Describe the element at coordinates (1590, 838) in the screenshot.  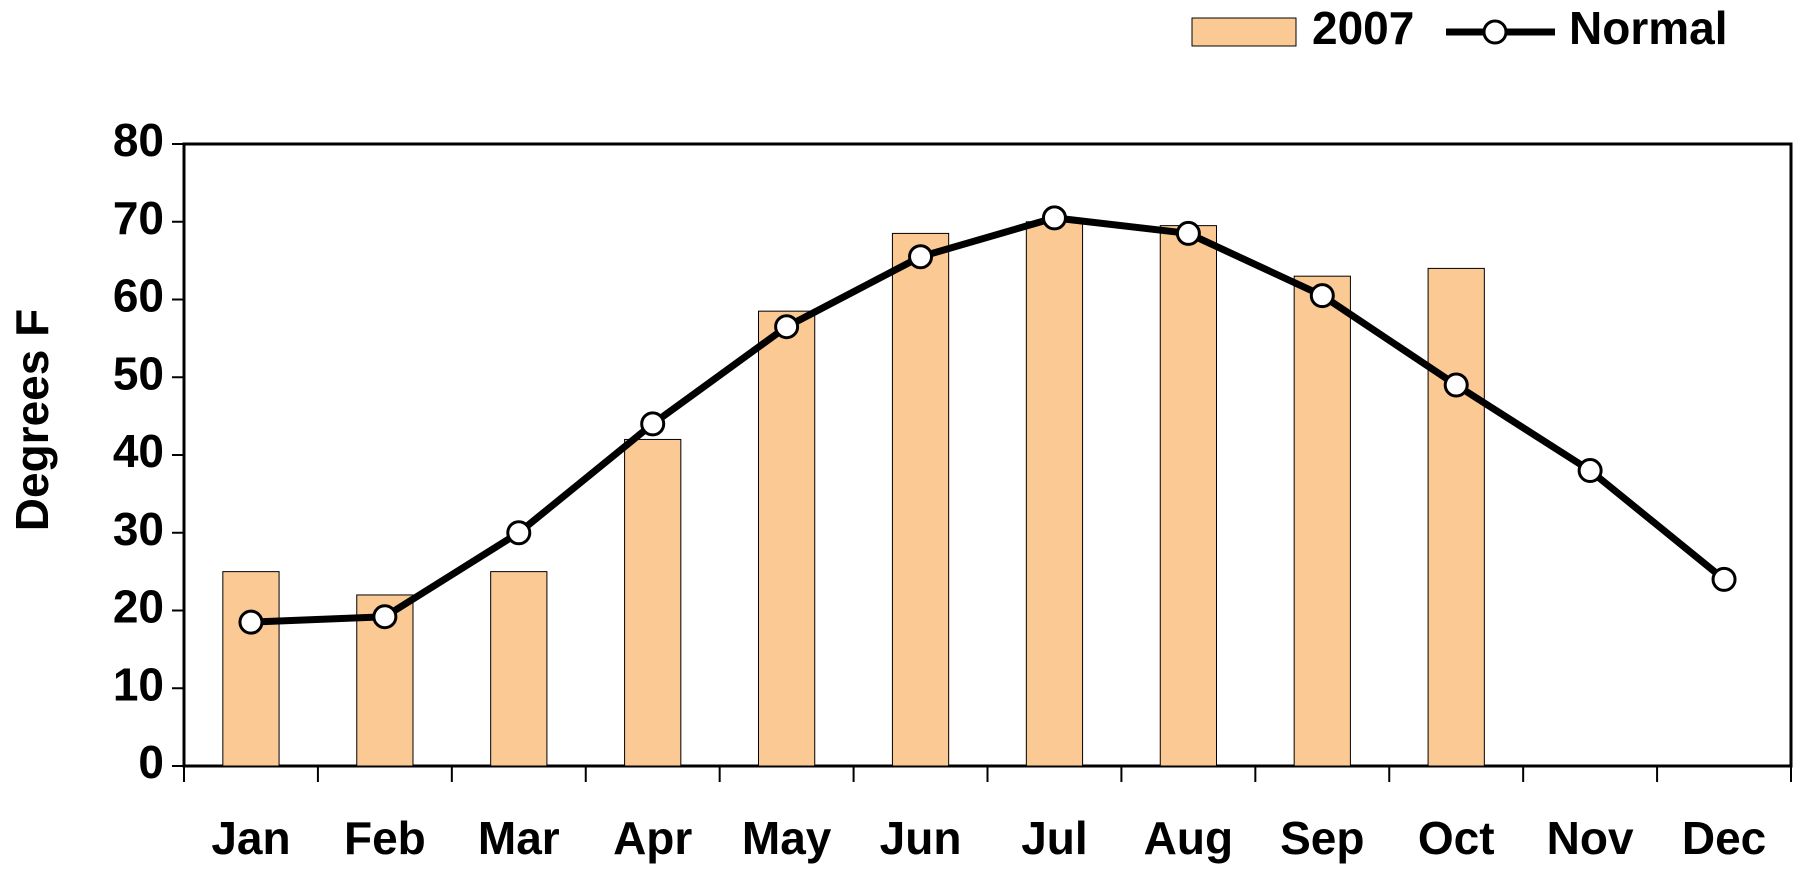
I see `x-tick-label: Nov` at that location.